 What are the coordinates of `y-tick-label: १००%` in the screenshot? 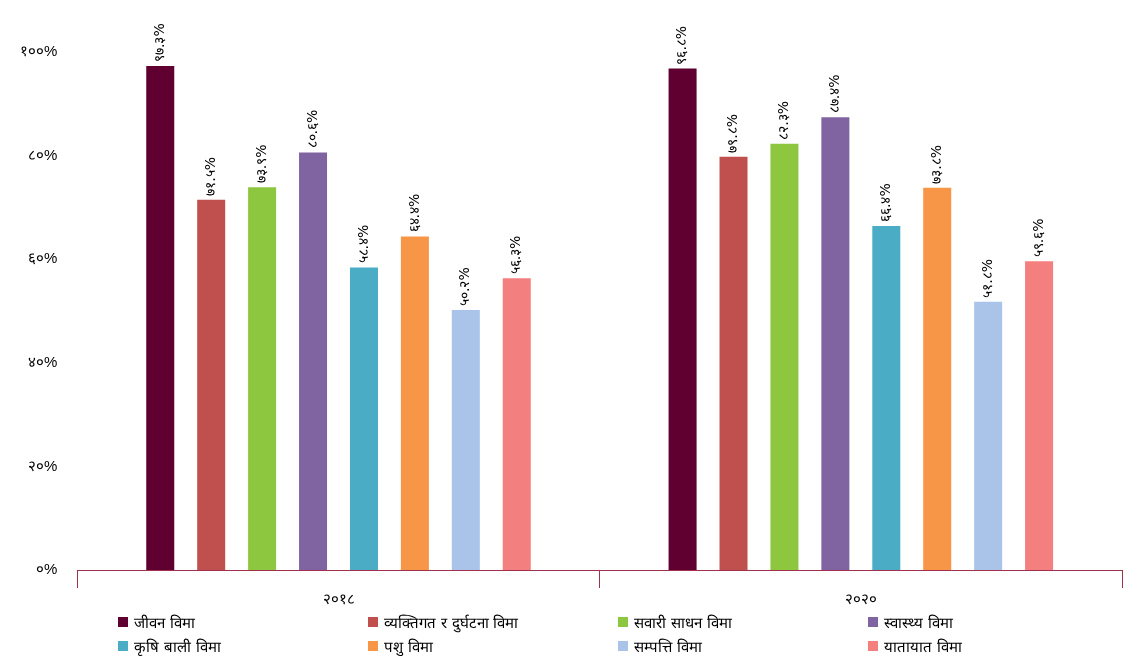 It's located at (38, 51).